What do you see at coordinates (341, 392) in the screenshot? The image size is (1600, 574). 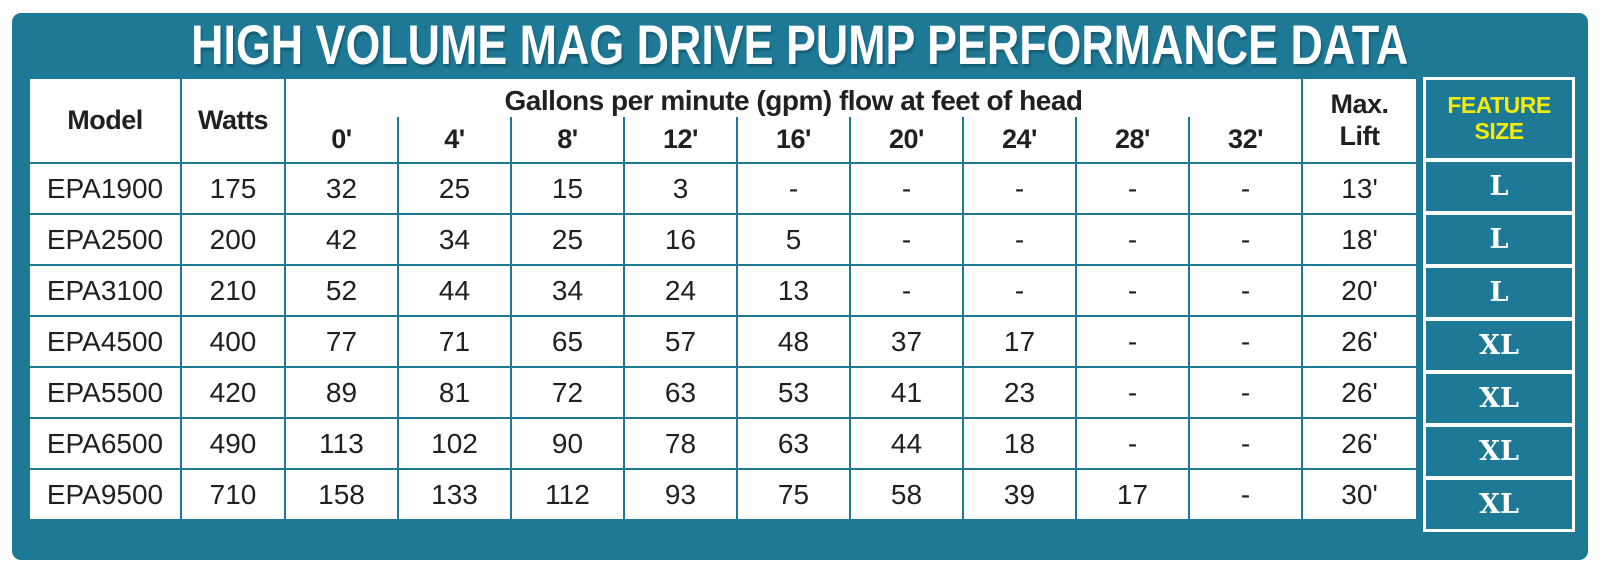 I see `flow-cell: 89` at bounding box center [341, 392].